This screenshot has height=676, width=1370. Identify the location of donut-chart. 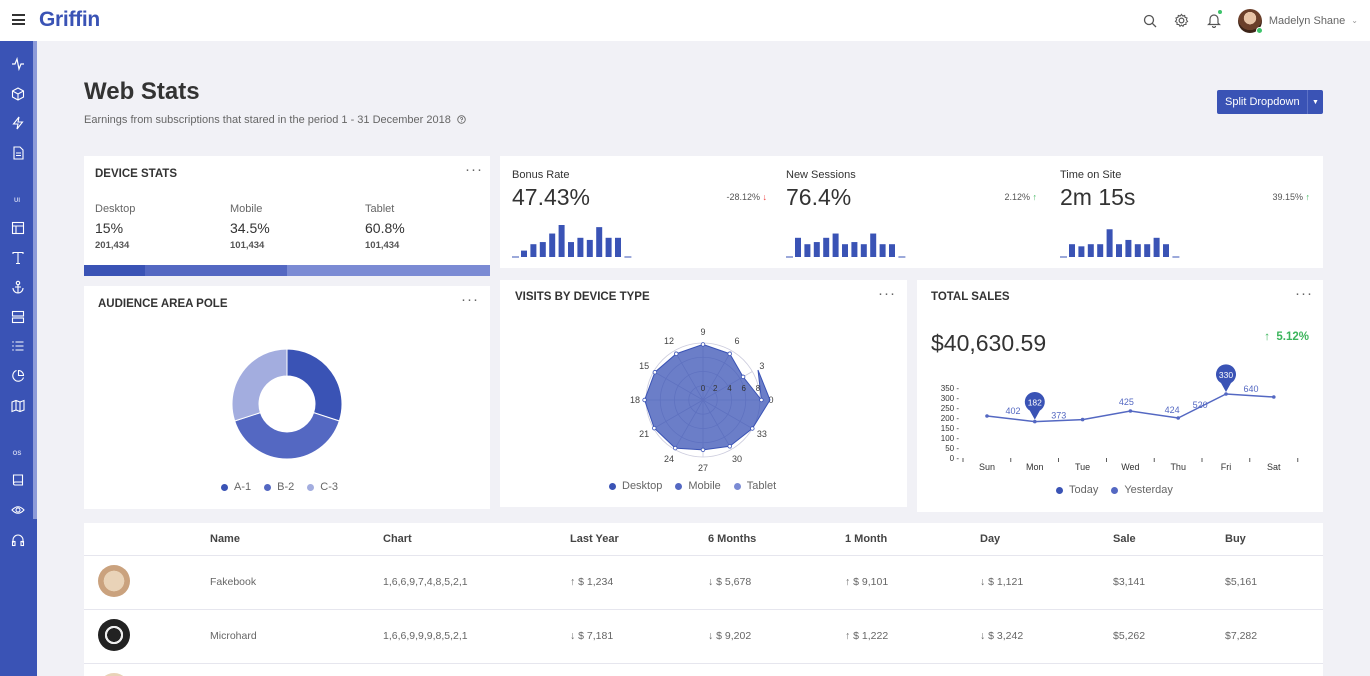
(287, 404).